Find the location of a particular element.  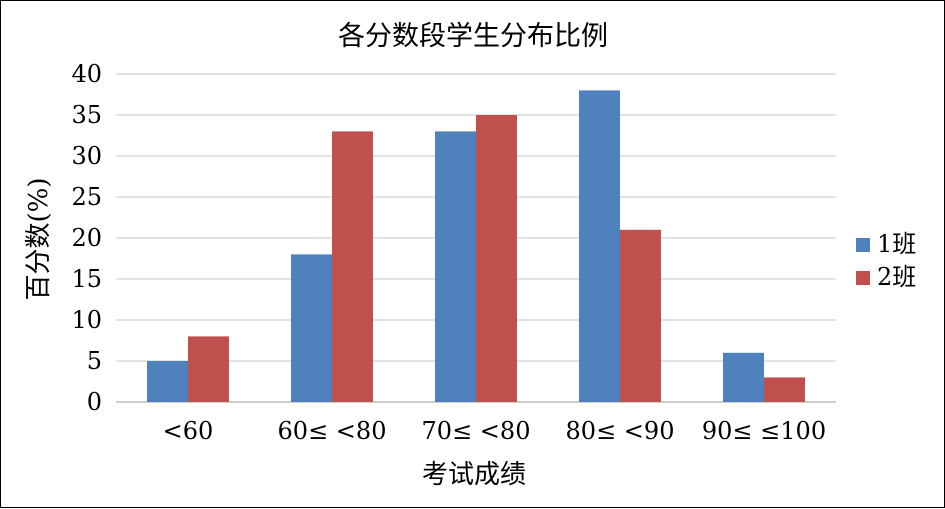

chart-title: 各分数段学生分布比例 is located at coordinates (473, 36).